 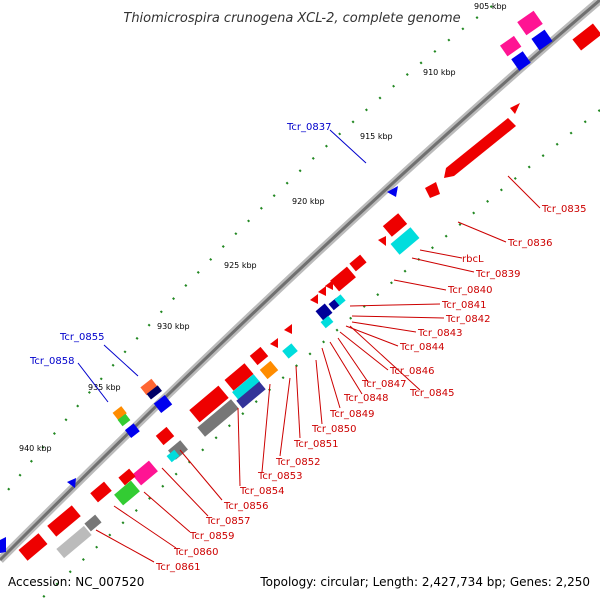 I want to click on gene-label: Tcr_0837, so click(x=308, y=127).